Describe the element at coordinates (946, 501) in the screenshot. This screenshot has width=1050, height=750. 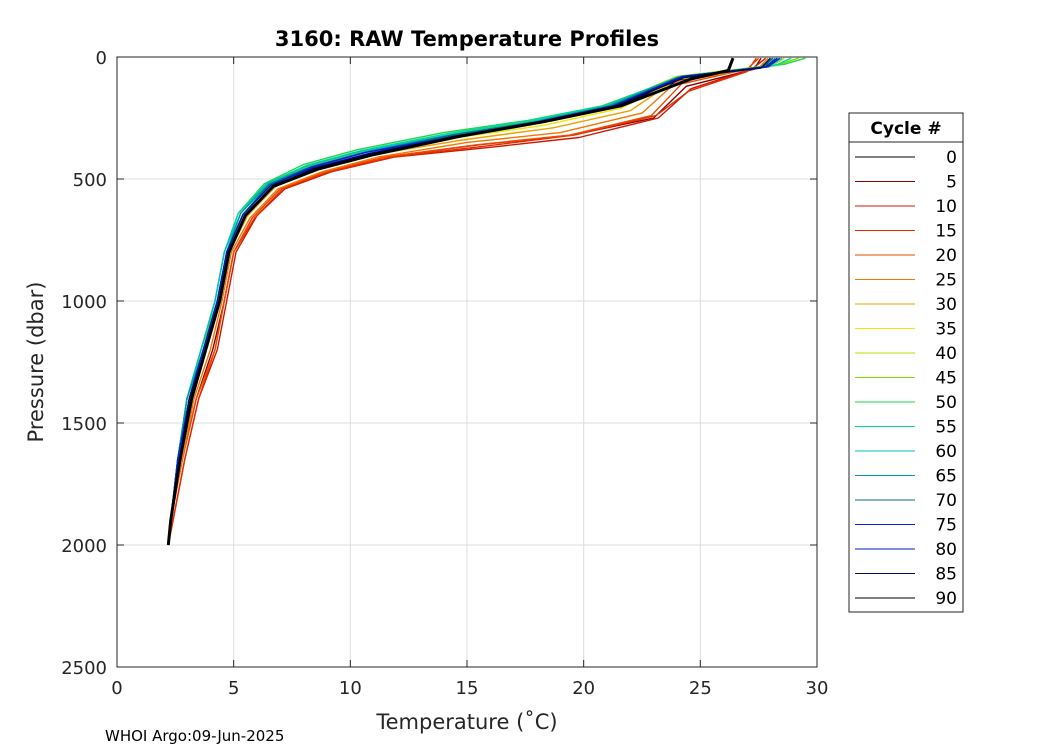
I see `legend-label: 70` at that location.